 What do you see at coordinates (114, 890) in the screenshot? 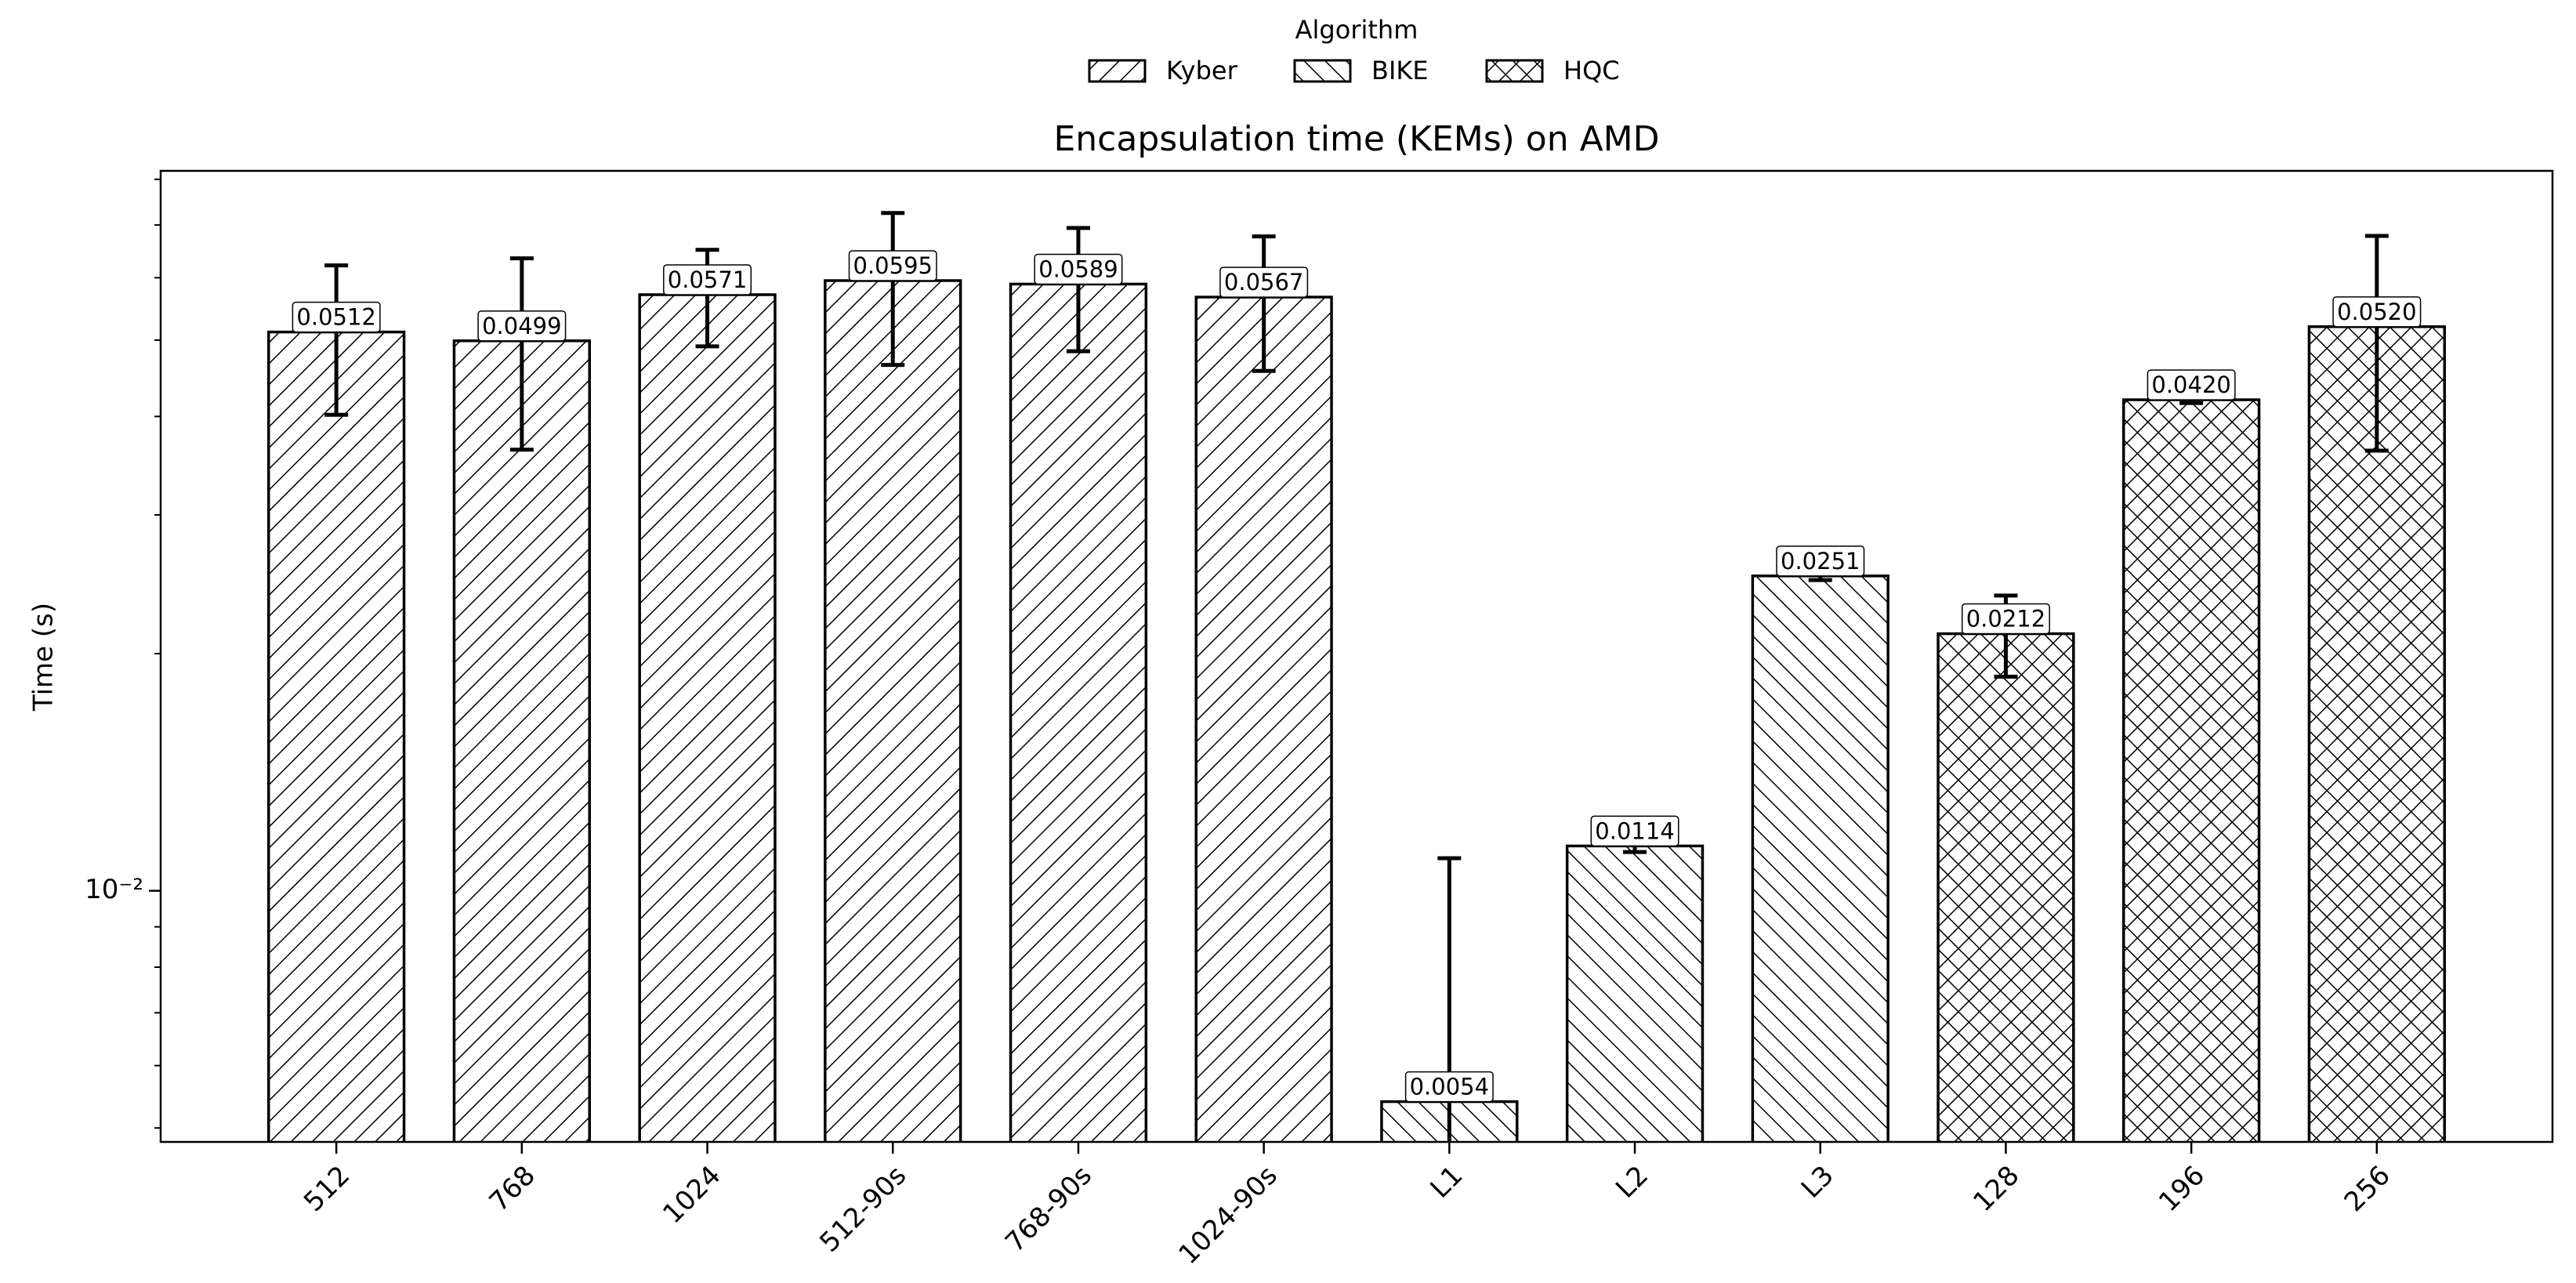
I see `y-tick-label: 10⁻²` at bounding box center [114, 890].